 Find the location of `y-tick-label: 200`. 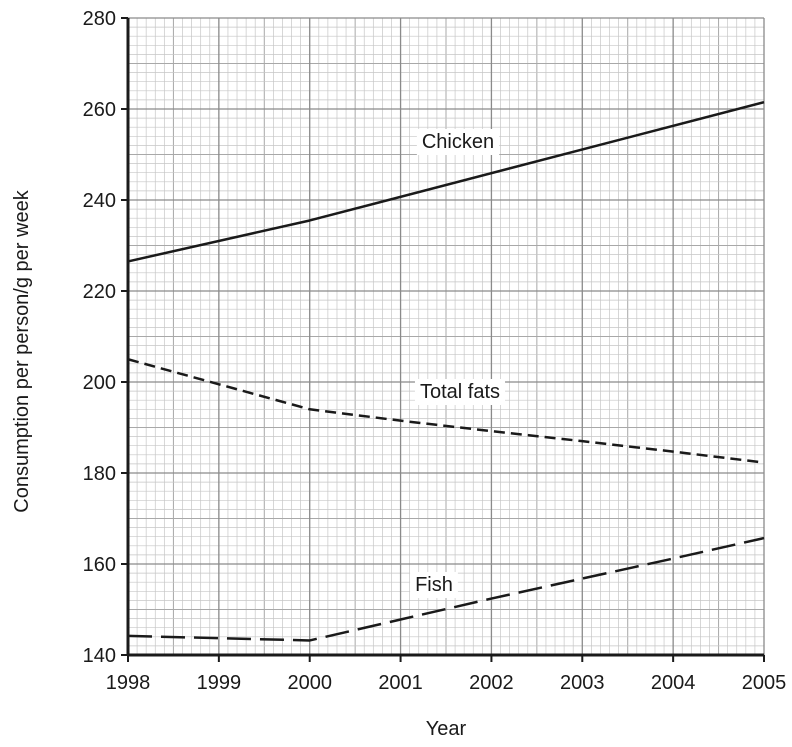

y-tick-label: 200 is located at coordinates (99, 383).